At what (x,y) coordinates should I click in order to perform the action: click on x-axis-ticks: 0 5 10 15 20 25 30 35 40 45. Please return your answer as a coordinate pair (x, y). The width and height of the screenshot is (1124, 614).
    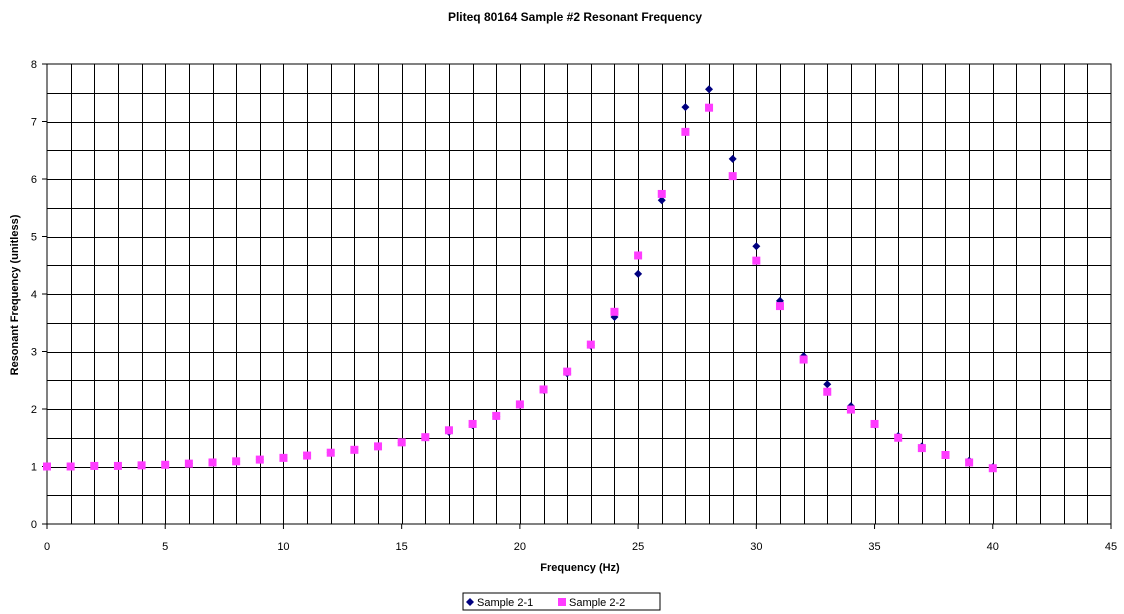
    Looking at the image, I should click on (580, 538).